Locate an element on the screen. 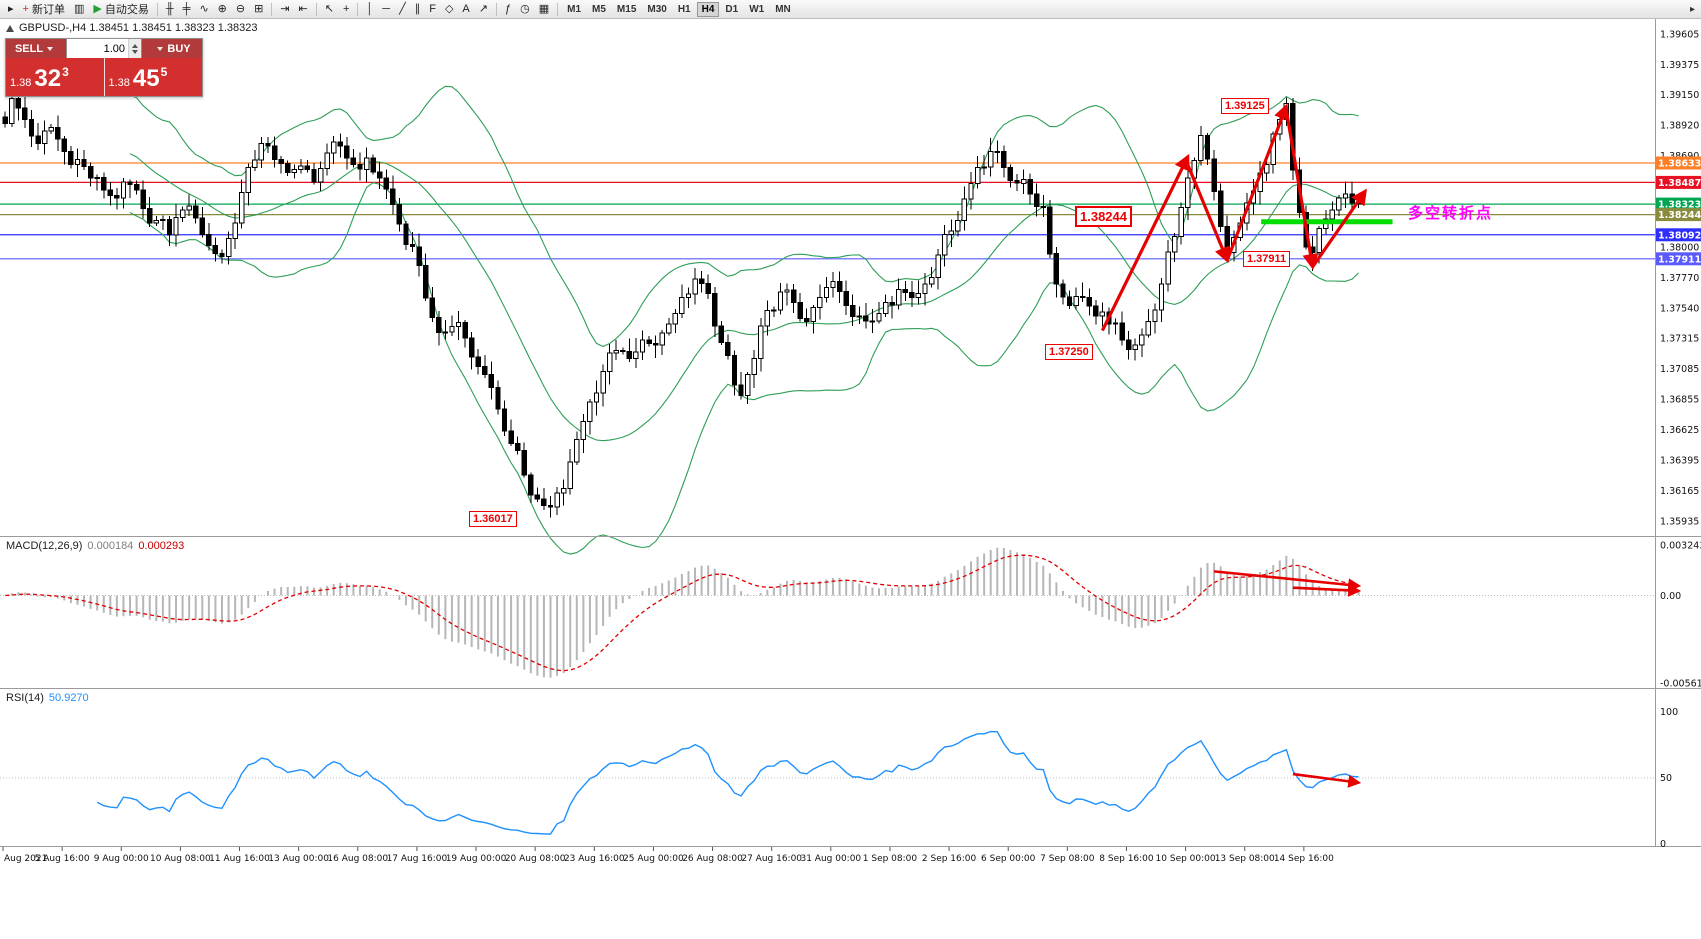 The width and height of the screenshot is (1701, 939). decrease-lot-icon is located at coordinates (135, 51).